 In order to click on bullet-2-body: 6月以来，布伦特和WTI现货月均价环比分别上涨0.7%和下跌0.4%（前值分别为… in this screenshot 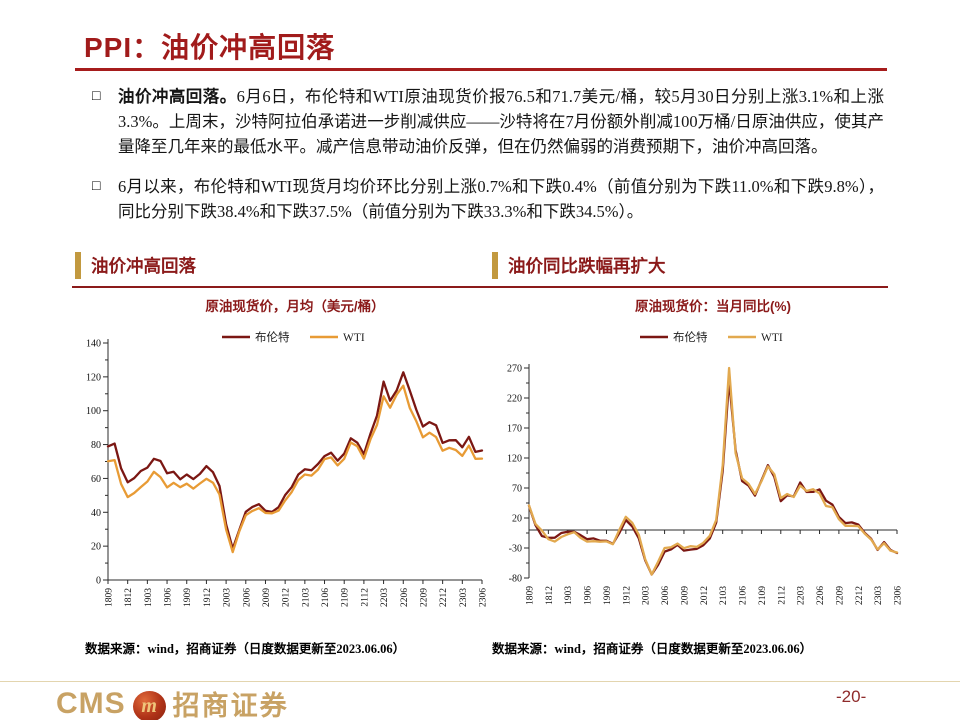, I will do `click(501, 199)`.